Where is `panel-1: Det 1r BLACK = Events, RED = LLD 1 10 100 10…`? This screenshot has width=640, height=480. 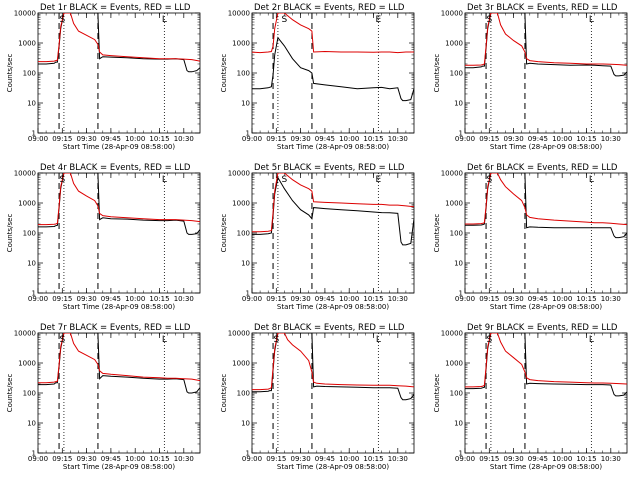 panel-1: Det 1r BLACK = Events, RED = LLD 1 10 100 10… is located at coordinates (103, 77).